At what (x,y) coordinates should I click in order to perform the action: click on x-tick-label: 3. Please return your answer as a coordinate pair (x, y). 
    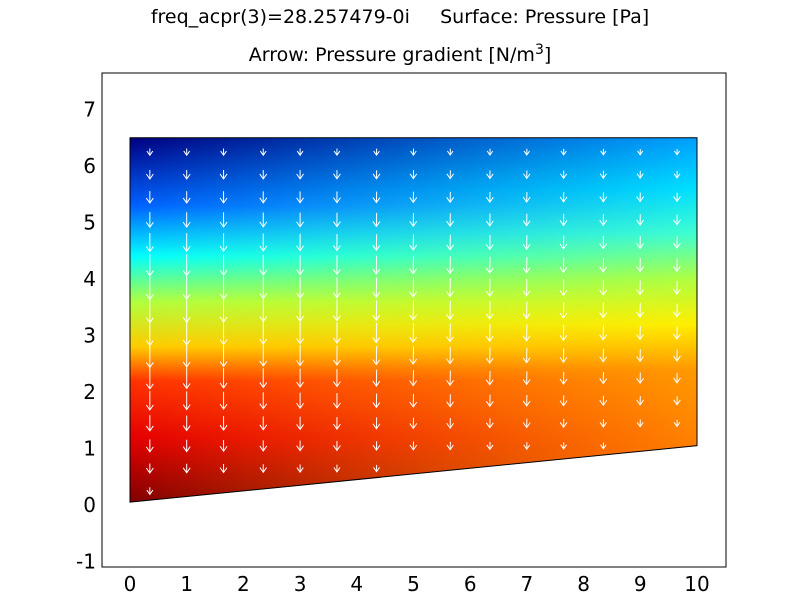
    Looking at the image, I should click on (300, 584).